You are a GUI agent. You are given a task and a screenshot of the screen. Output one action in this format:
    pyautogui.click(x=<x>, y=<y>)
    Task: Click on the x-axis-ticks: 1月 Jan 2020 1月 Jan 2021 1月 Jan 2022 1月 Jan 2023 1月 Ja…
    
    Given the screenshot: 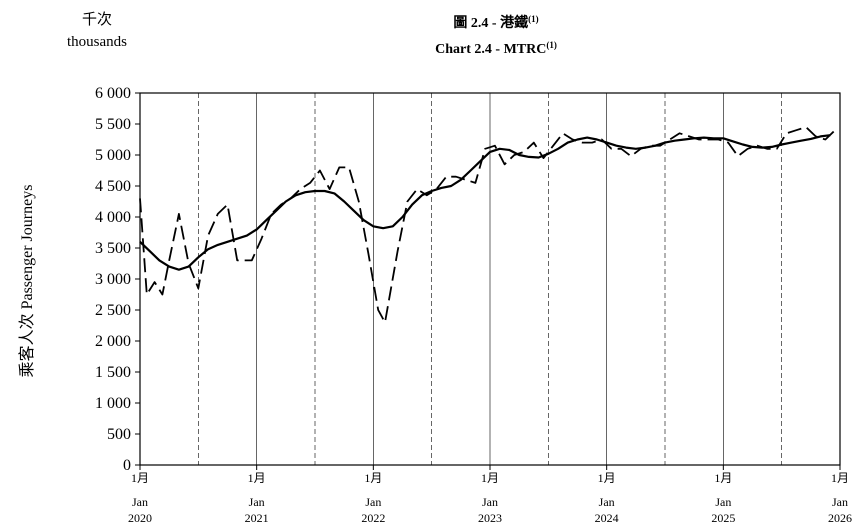 What is the action you would take?
    pyautogui.click(x=490, y=495)
    